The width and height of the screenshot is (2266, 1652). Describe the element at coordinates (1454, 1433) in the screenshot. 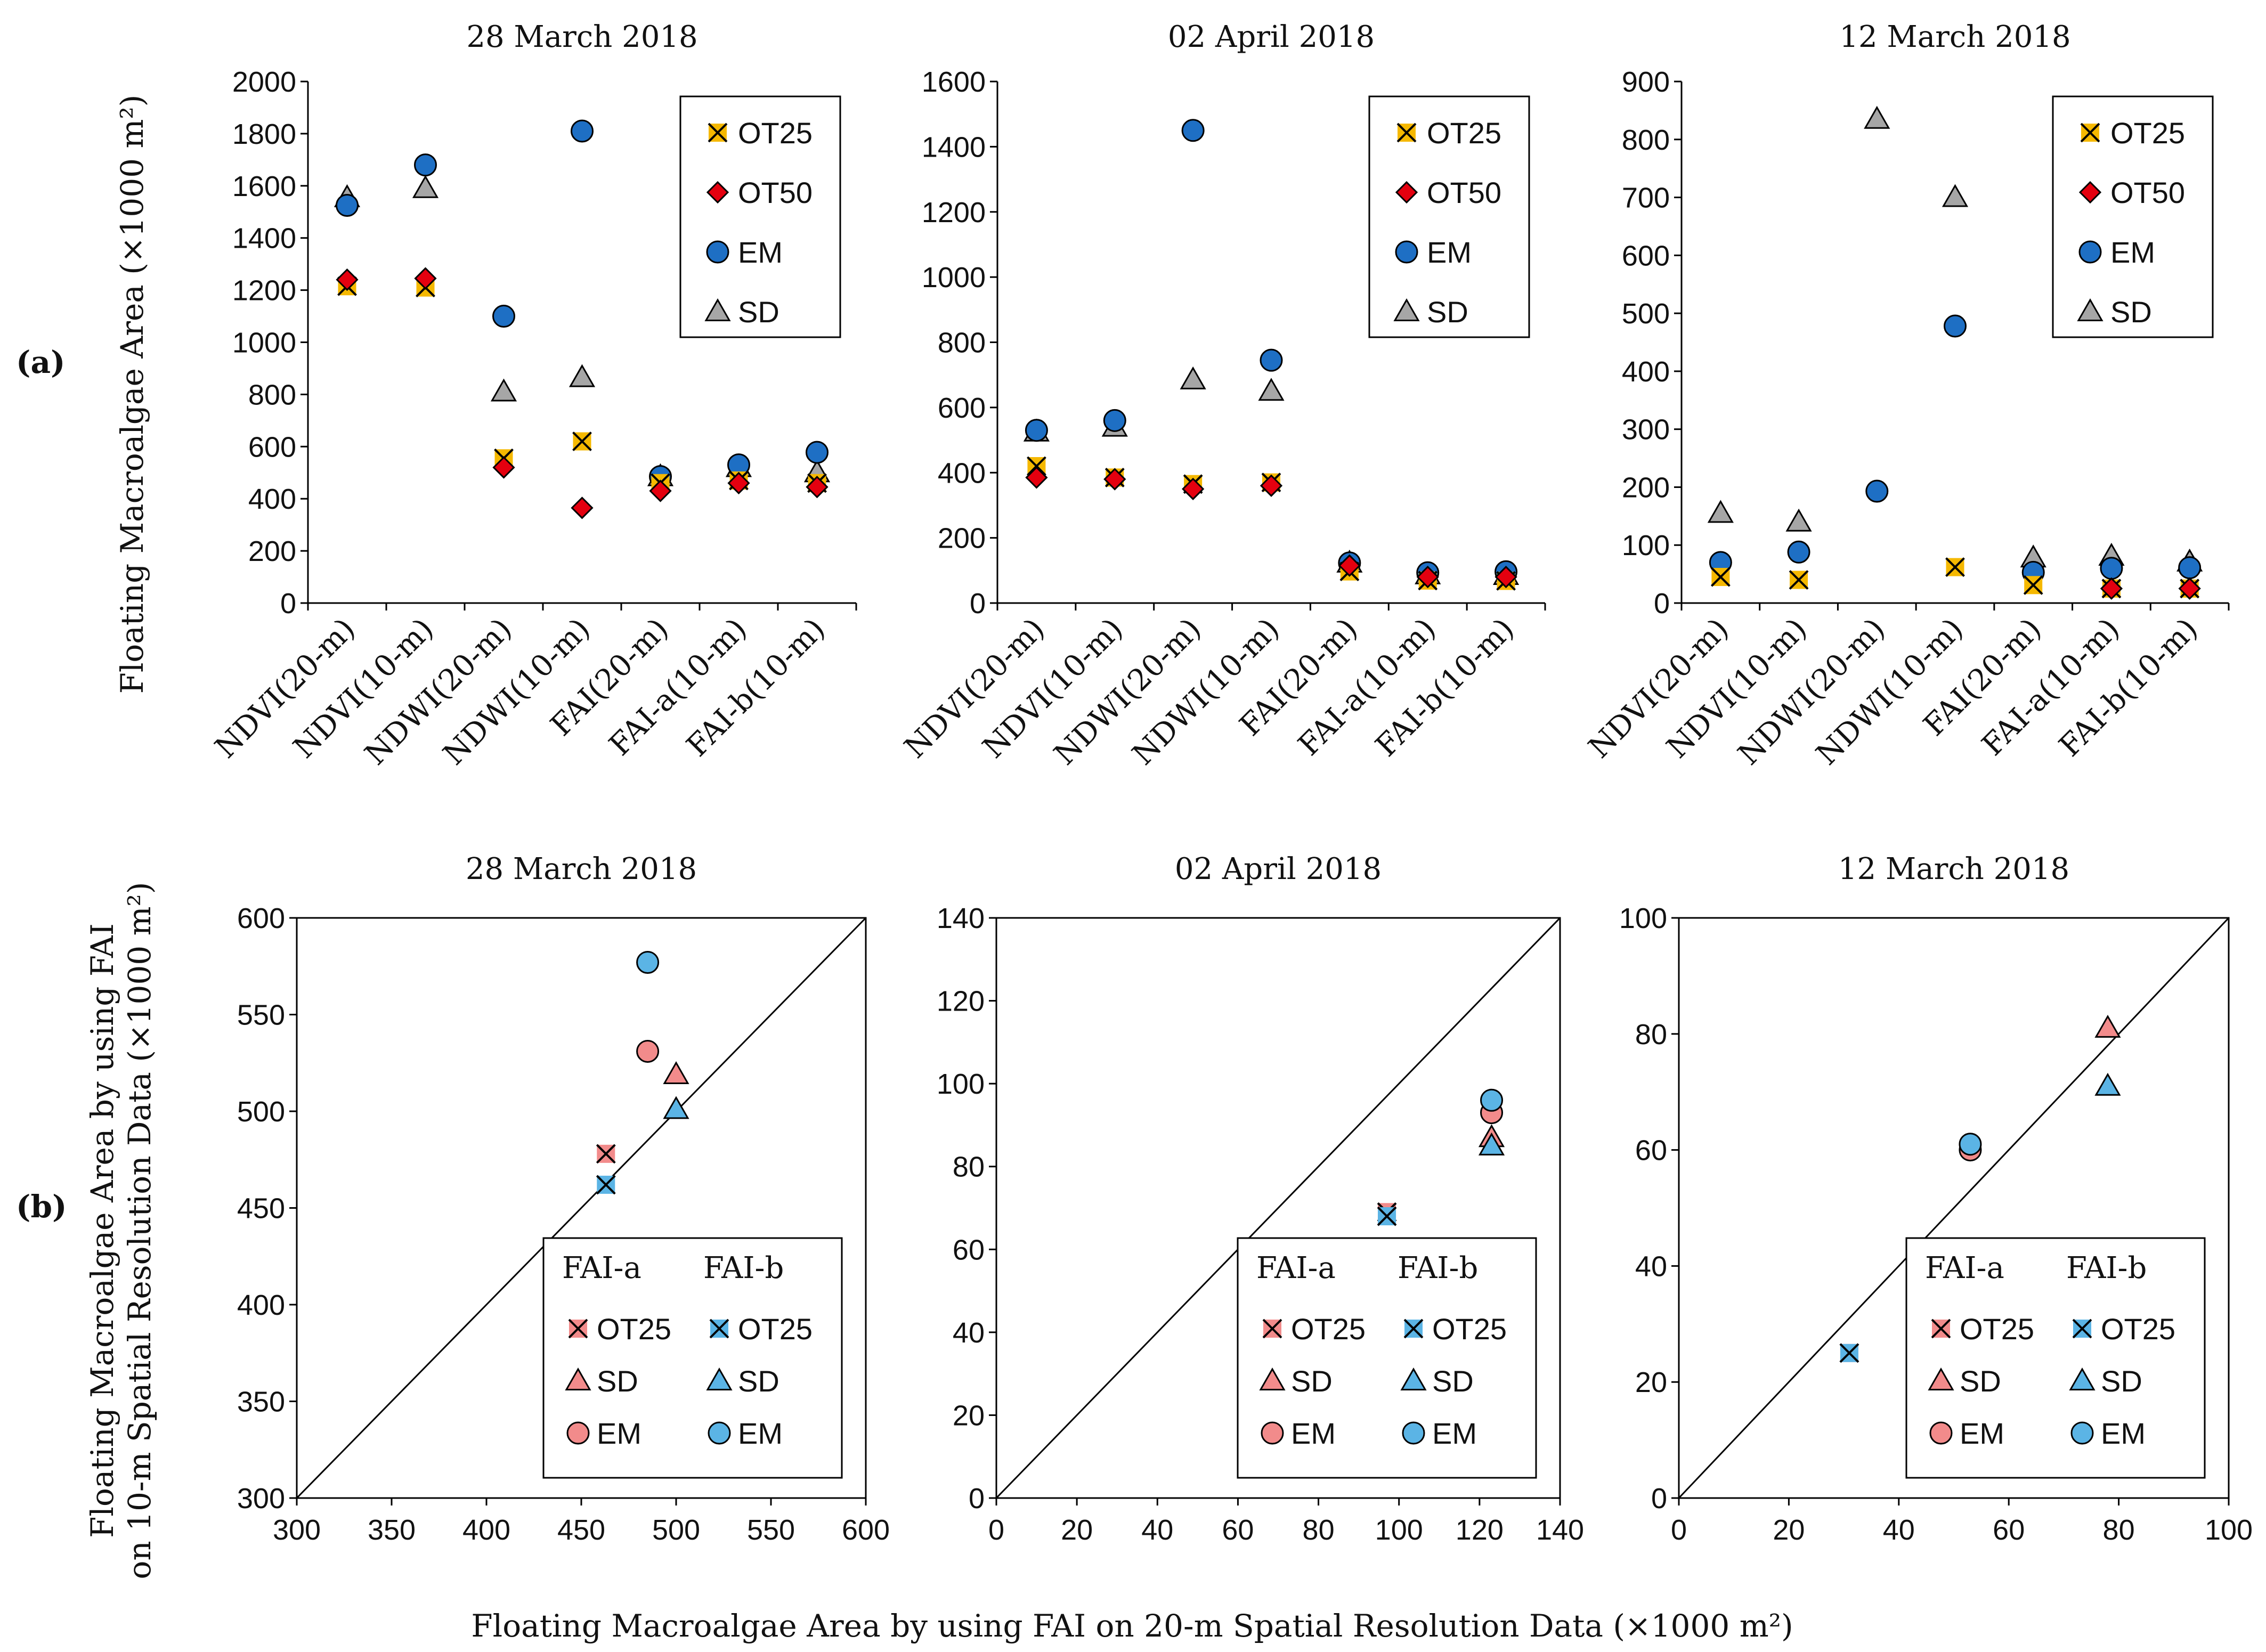

I see `legend-label-fai-b-em: EM` at that location.